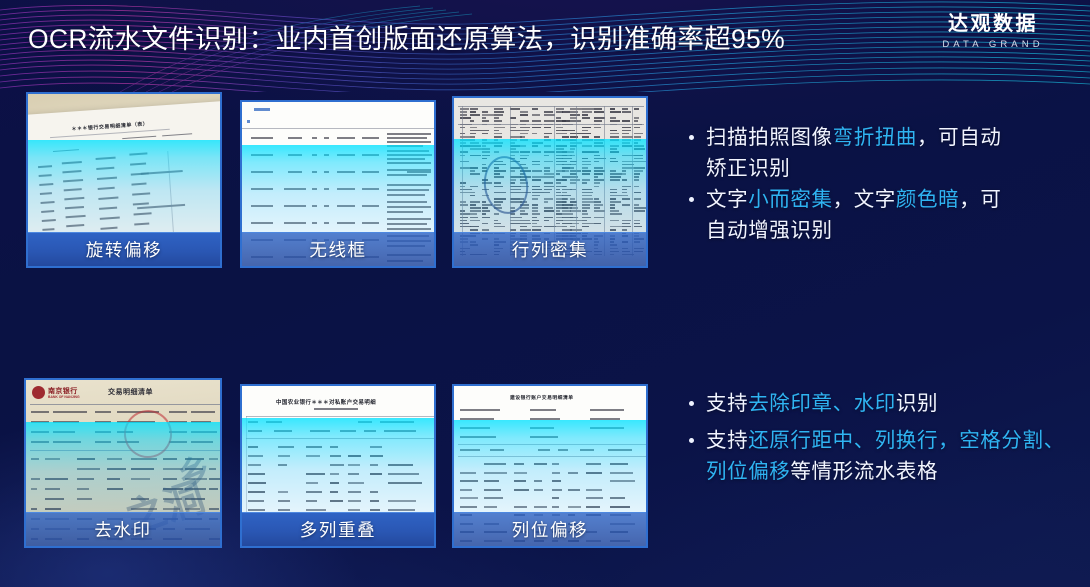 This screenshot has height=587, width=1090. I want to click on bullet-continuation: 列位偏移等情形流水表格, so click(881, 471).